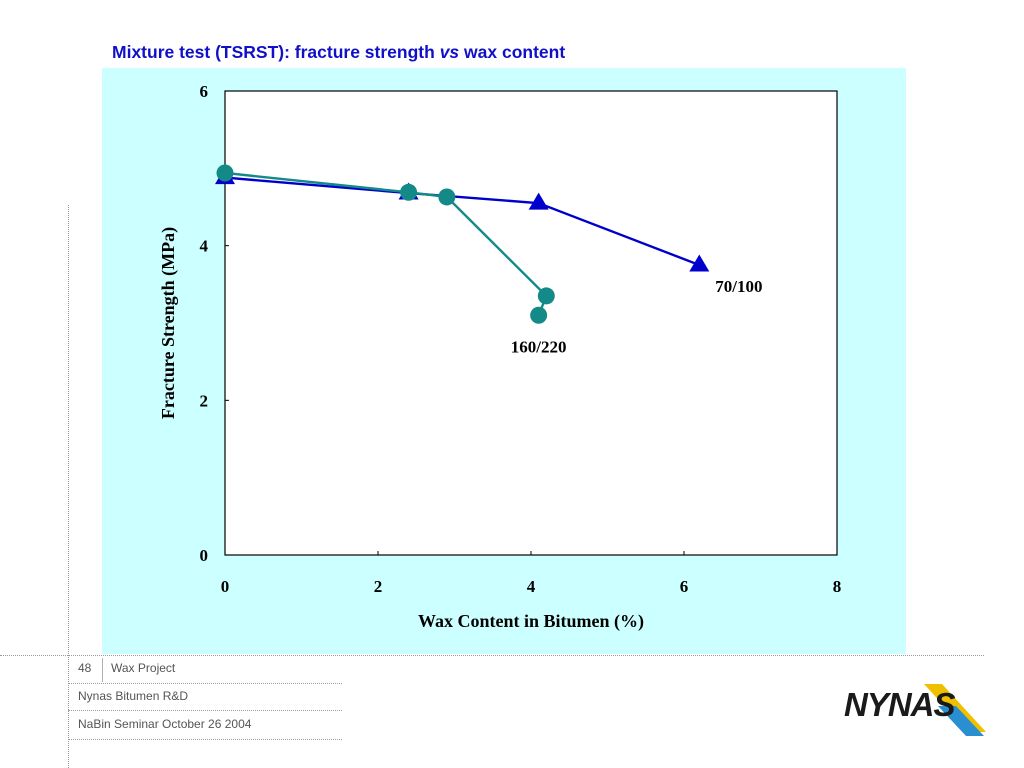 The width and height of the screenshot is (1024, 768). What do you see at coordinates (102, 670) in the screenshot?
I see `page-number-separator` at bounding box center [102, 670].